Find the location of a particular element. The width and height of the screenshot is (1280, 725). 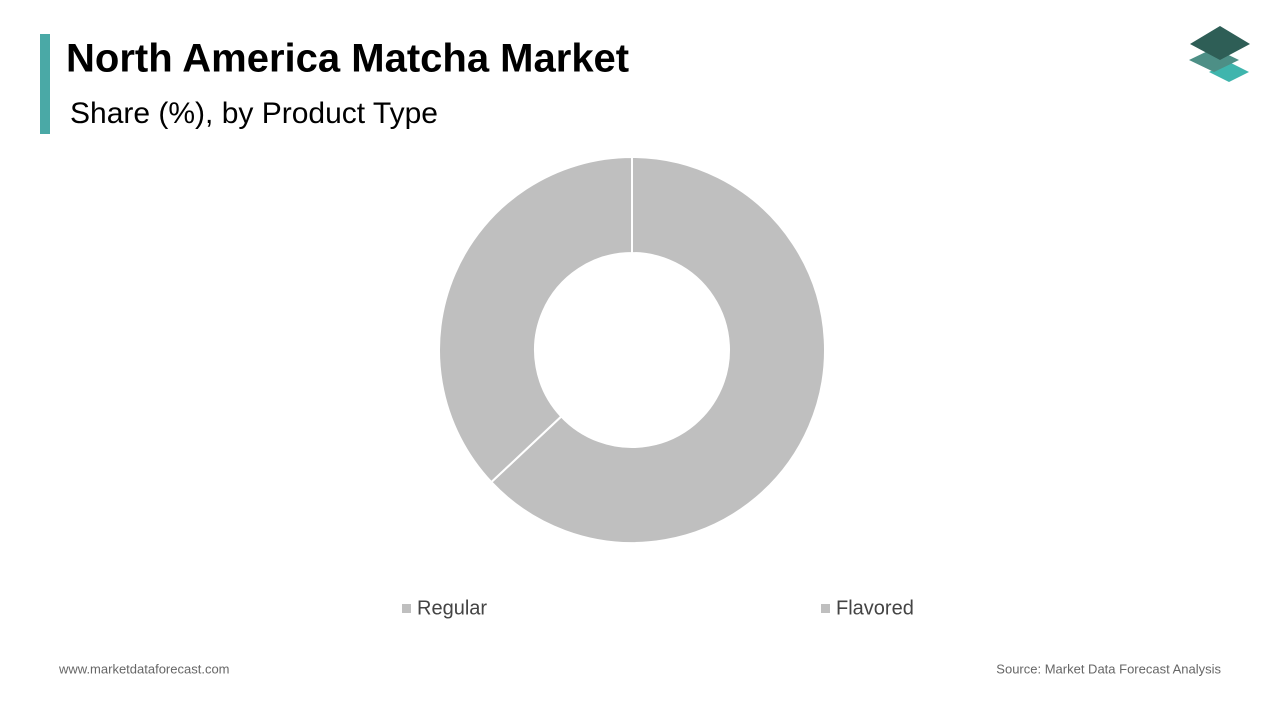

chart-subtitle: Share (%), by Product Type is located at coordinates (254, 113).